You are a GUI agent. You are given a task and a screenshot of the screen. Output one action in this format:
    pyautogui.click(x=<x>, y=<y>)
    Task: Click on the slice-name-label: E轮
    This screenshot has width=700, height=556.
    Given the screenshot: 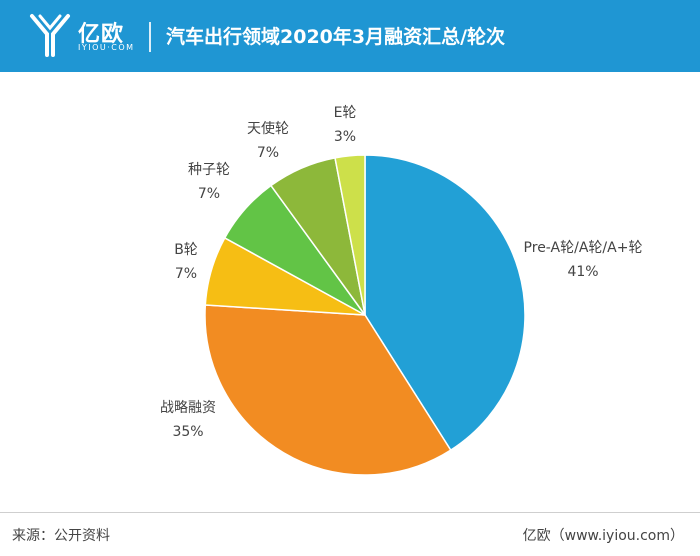 What is the action you would take?
    pyautogui.click(x=345, y=113)
    